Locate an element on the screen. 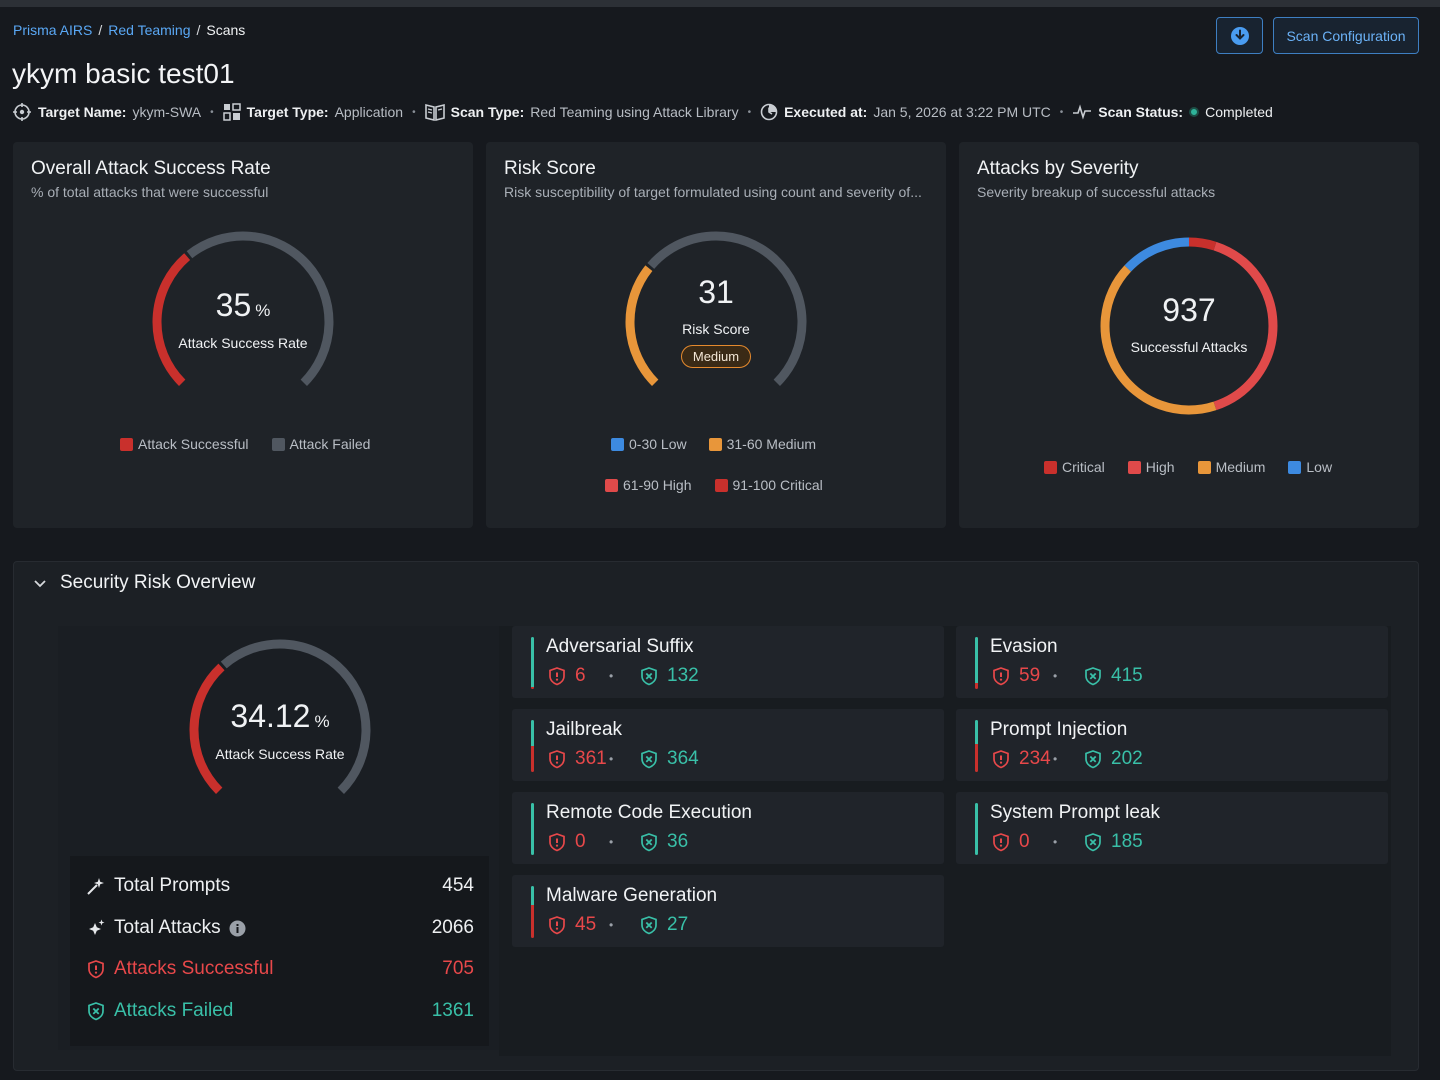 The width and height of the screenshot is (1440, 1080). stat-value: 2066 is located at coordinates (452, 927).